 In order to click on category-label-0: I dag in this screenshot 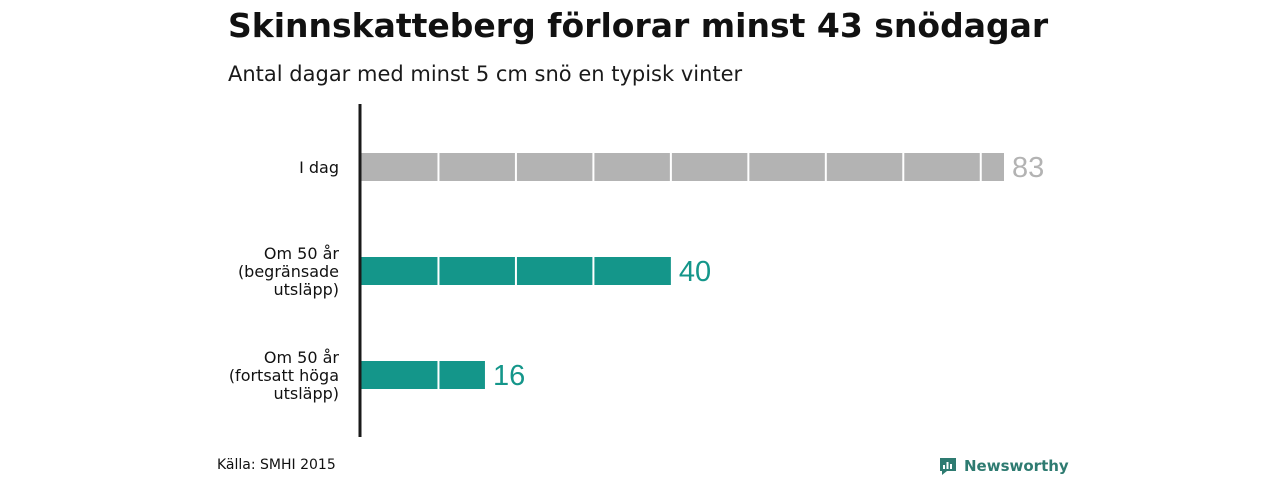, I will do `click(319, 167)`.